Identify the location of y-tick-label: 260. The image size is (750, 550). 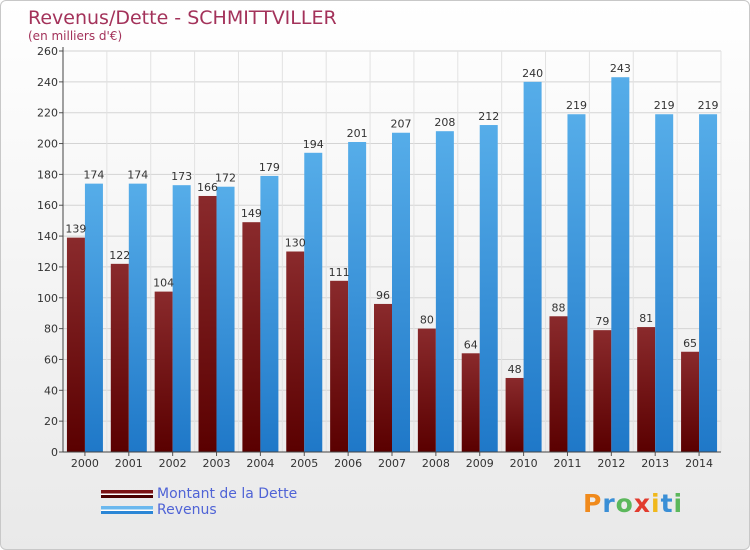
(47, 51).